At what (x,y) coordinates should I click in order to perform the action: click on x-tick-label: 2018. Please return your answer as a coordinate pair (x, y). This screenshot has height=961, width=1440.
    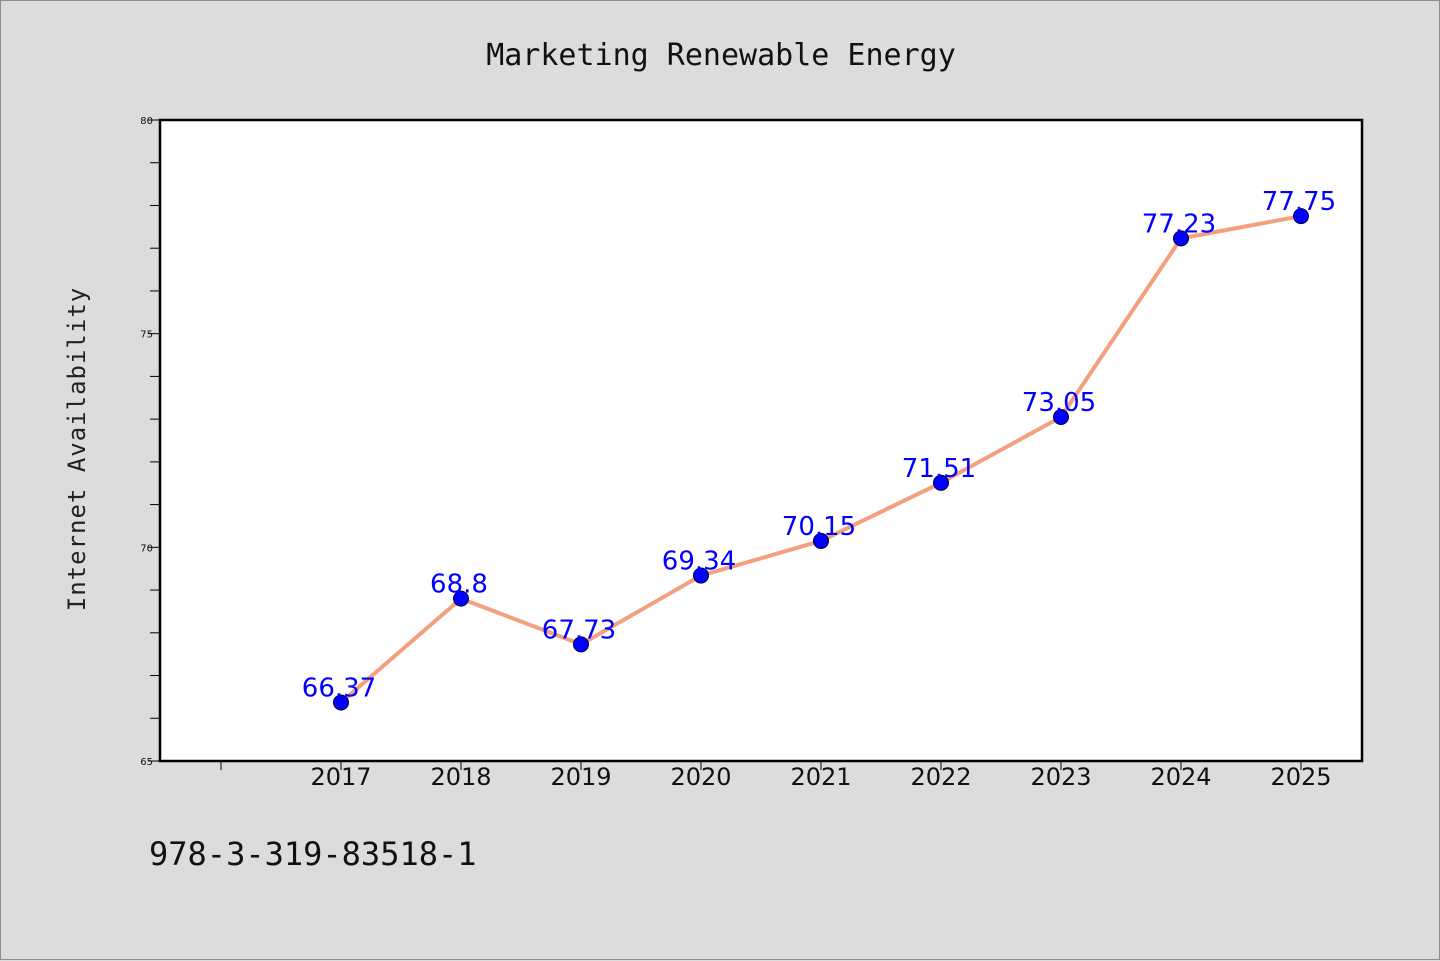
    Looking at the image, I should click on (460, 777).